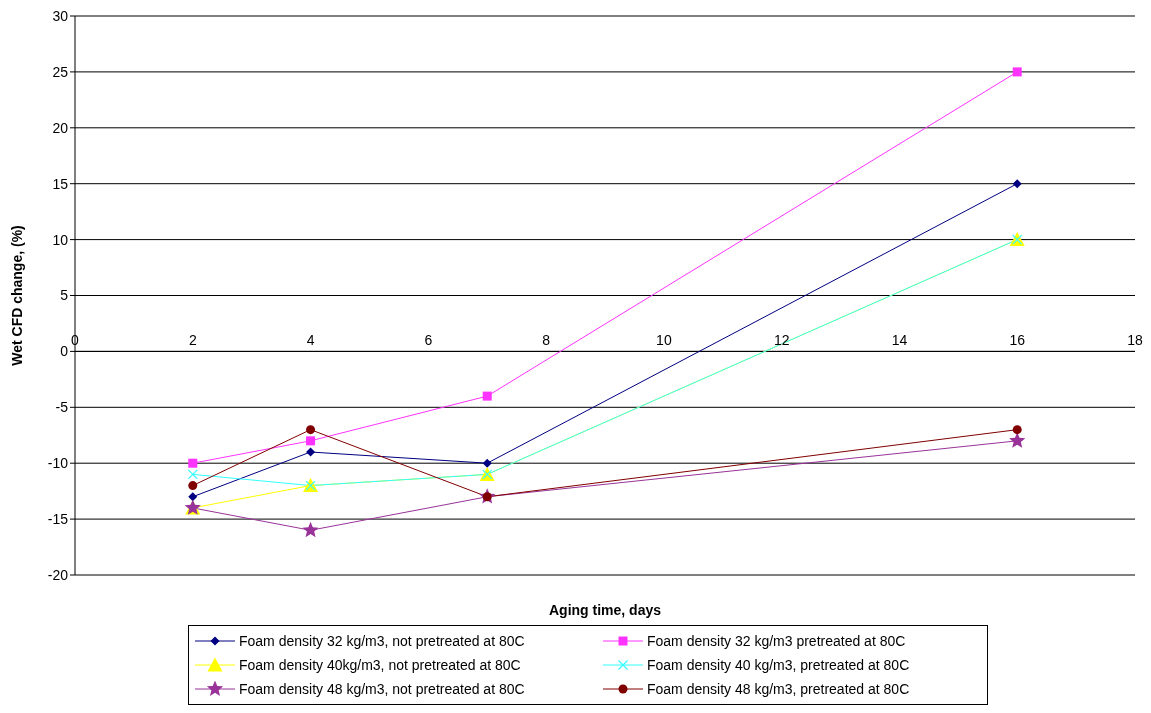  I want to click on x-axis-title: Aging time, days, so click(605, 610).